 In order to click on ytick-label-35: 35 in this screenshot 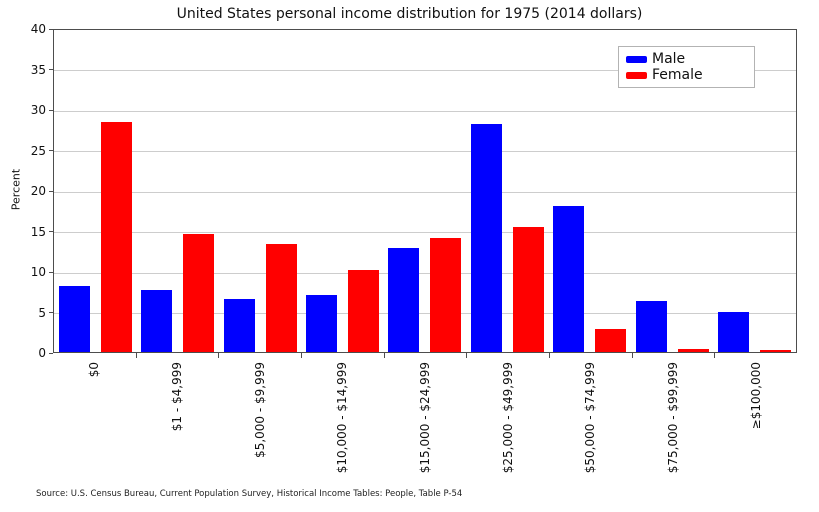, I will do `click(38, 69)`.